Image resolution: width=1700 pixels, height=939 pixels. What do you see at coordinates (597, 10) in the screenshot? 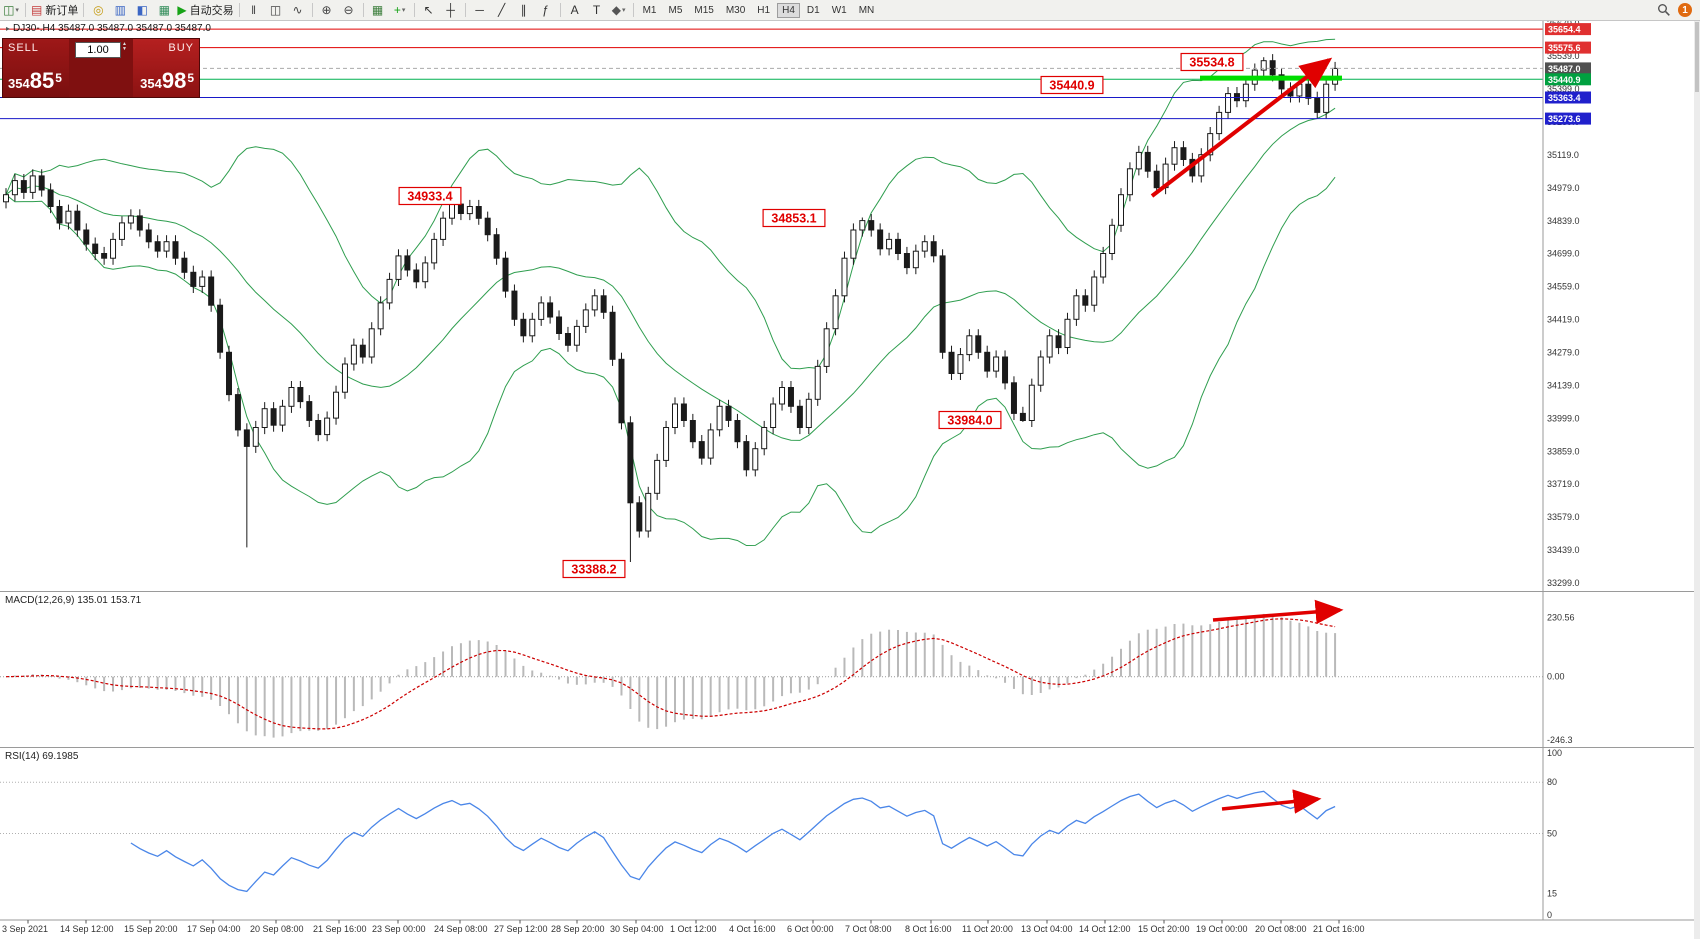
I see `text-label-button: T` at bounding box center [597, 10].